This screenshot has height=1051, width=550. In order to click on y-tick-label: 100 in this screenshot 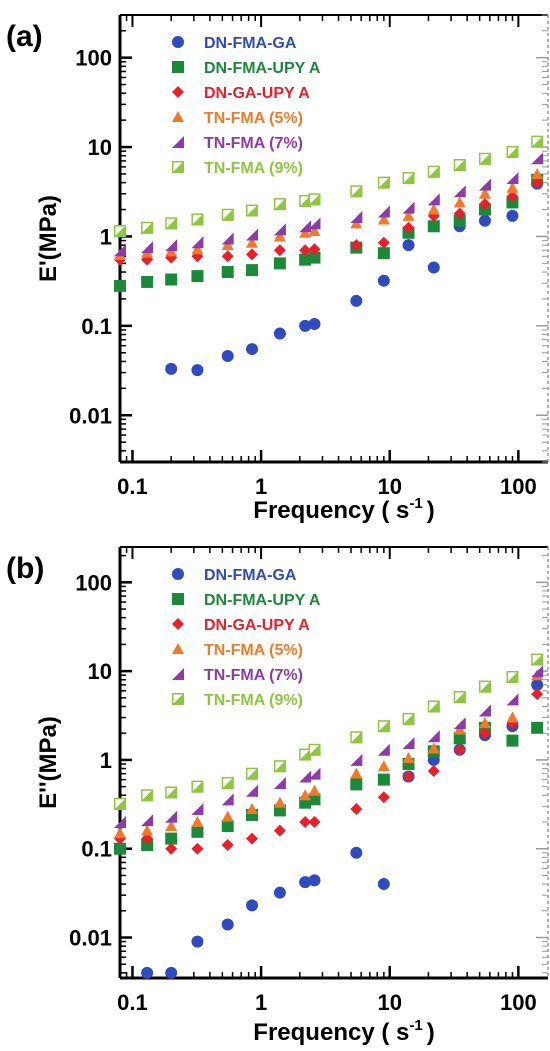, I will do `click(93, 58)`.